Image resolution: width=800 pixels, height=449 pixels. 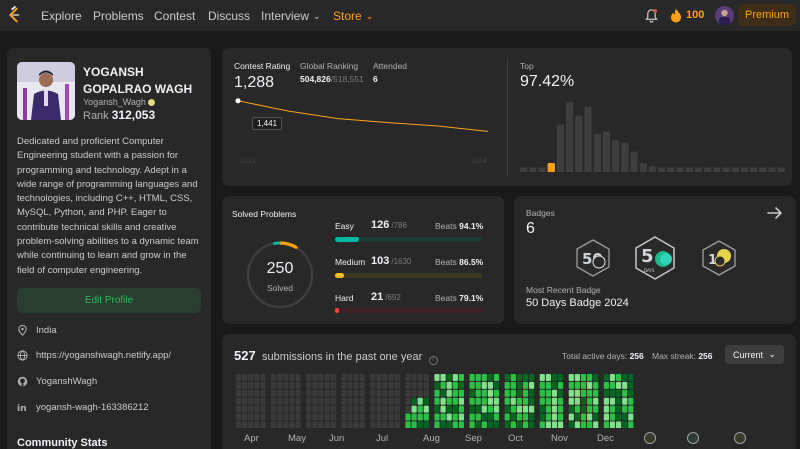 What do you see at coordinates (754, 354) in the screenshot?
I see `period-select: Current ⌄` at bounding box center [754, 354].